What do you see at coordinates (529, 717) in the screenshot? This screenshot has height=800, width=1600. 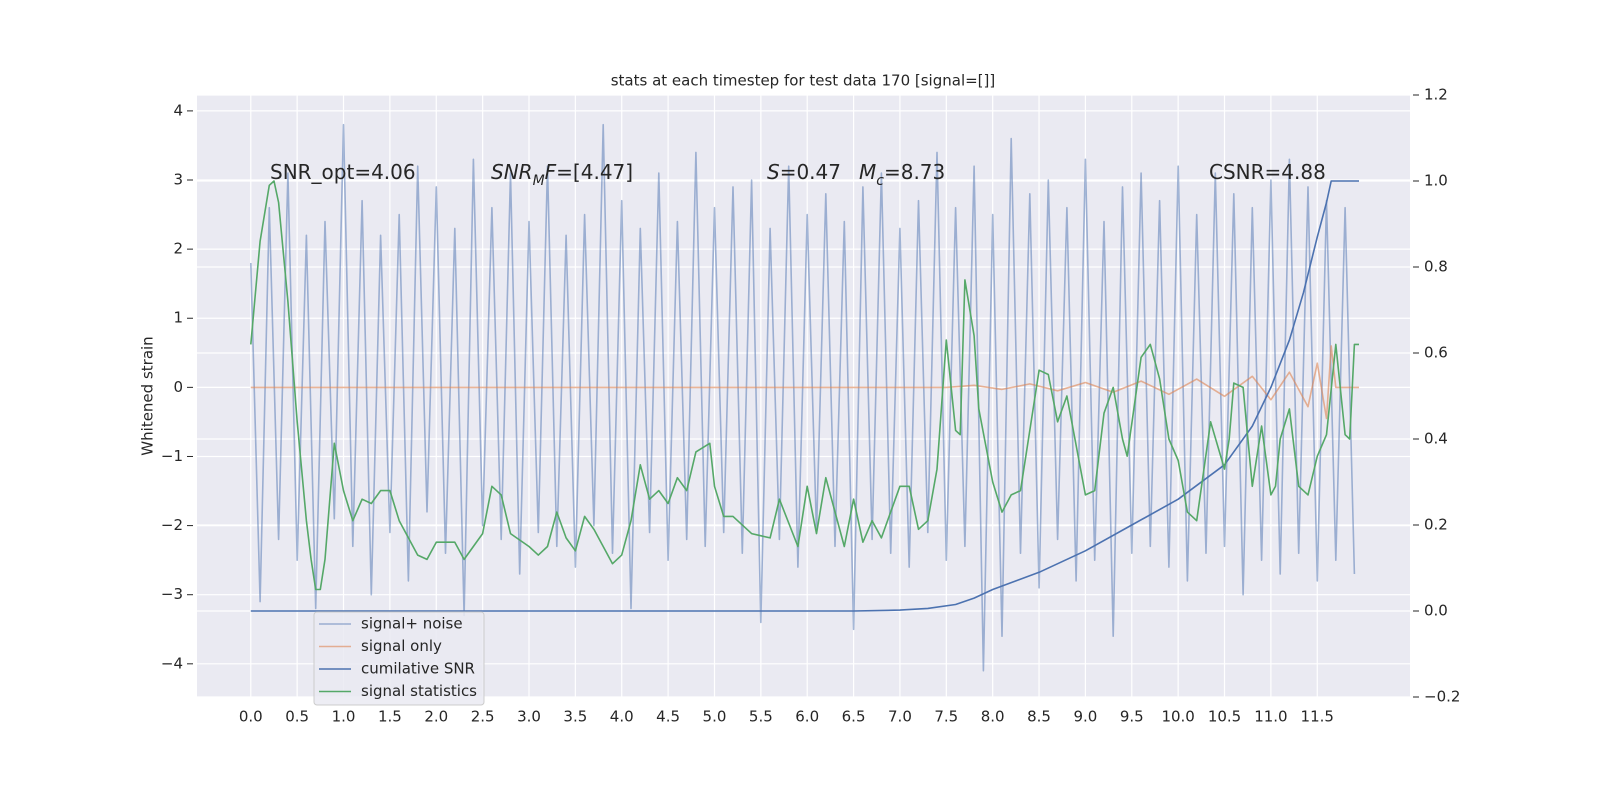 I see `x-tick-label: 3.0` at bounding box center [529, 717].